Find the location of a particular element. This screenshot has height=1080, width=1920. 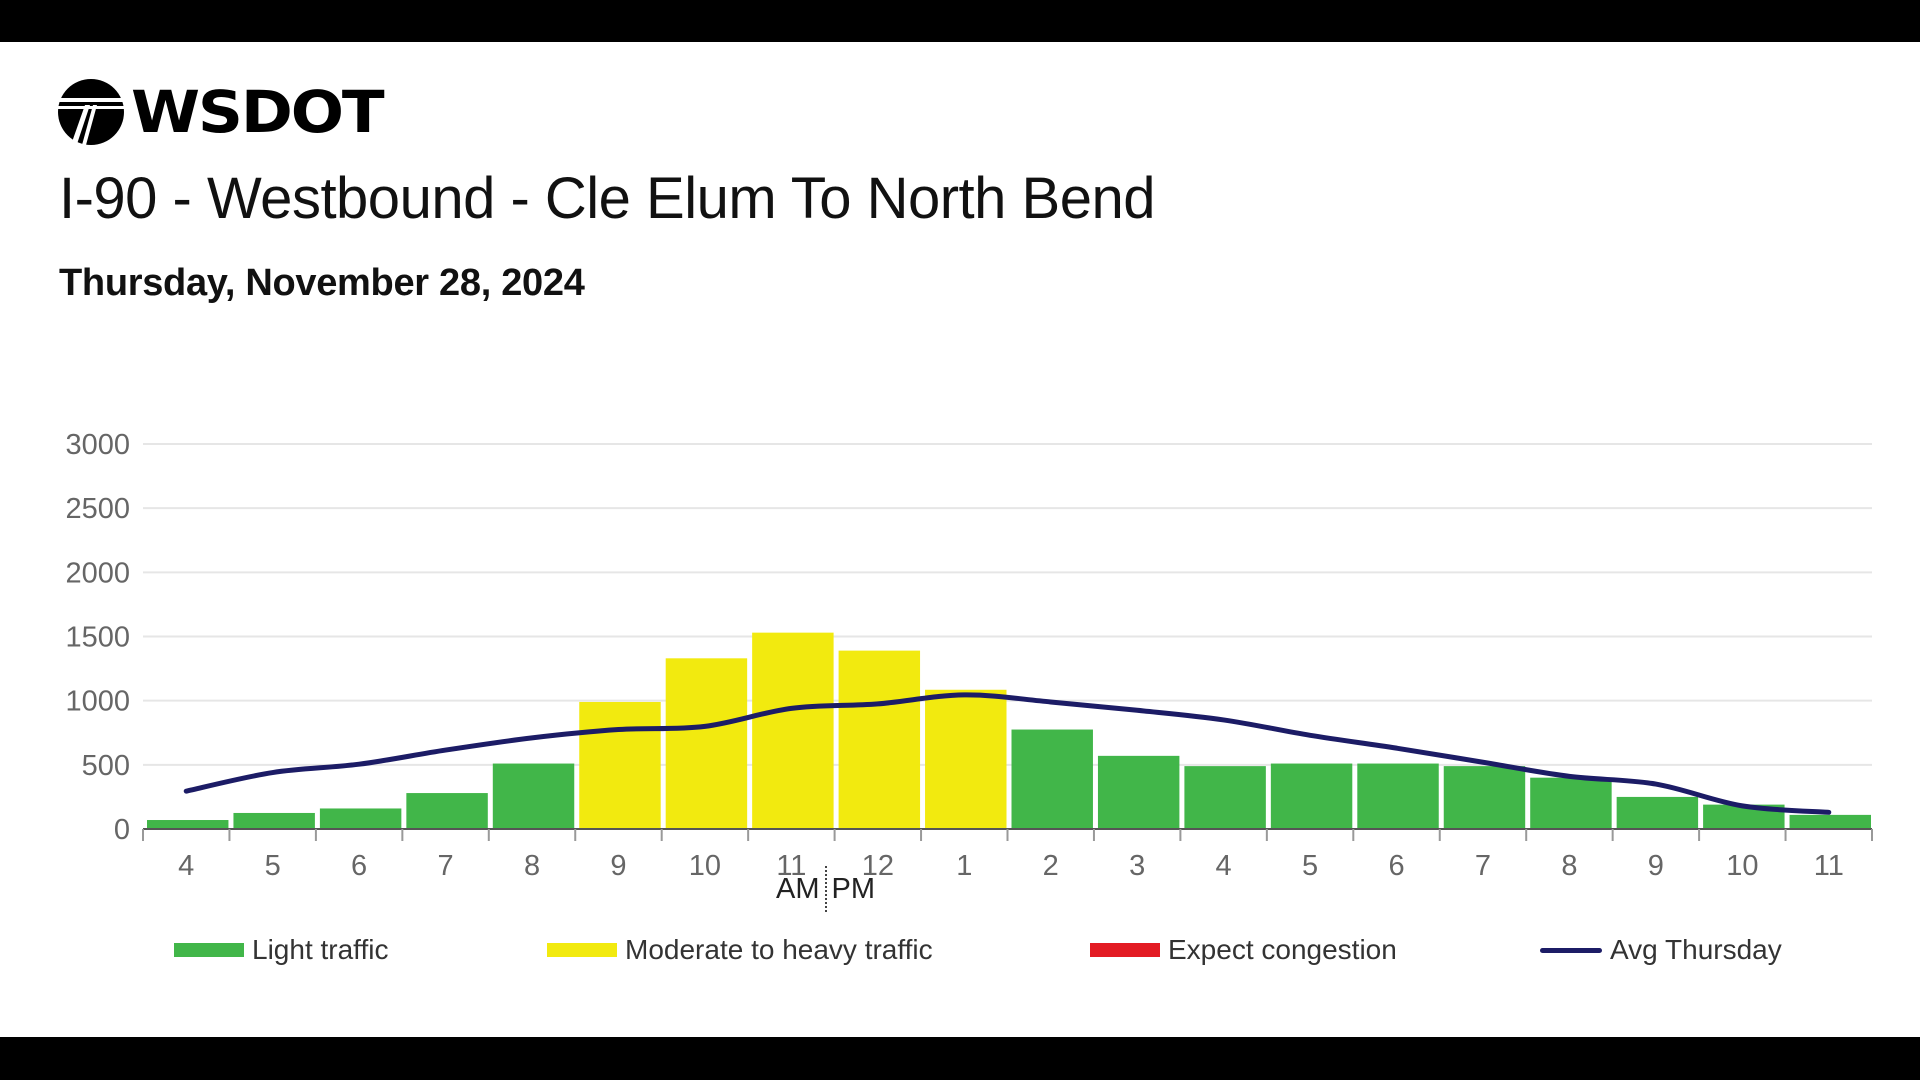

legend-label: Avg Thursday is located at coordinates (1696, 949).